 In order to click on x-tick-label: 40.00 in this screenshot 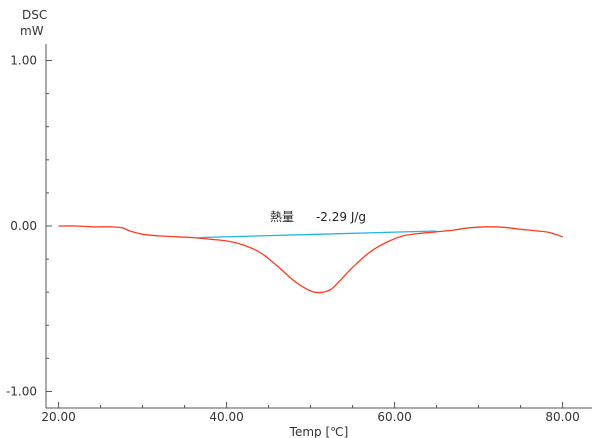, I will do `click(226, 417)`.